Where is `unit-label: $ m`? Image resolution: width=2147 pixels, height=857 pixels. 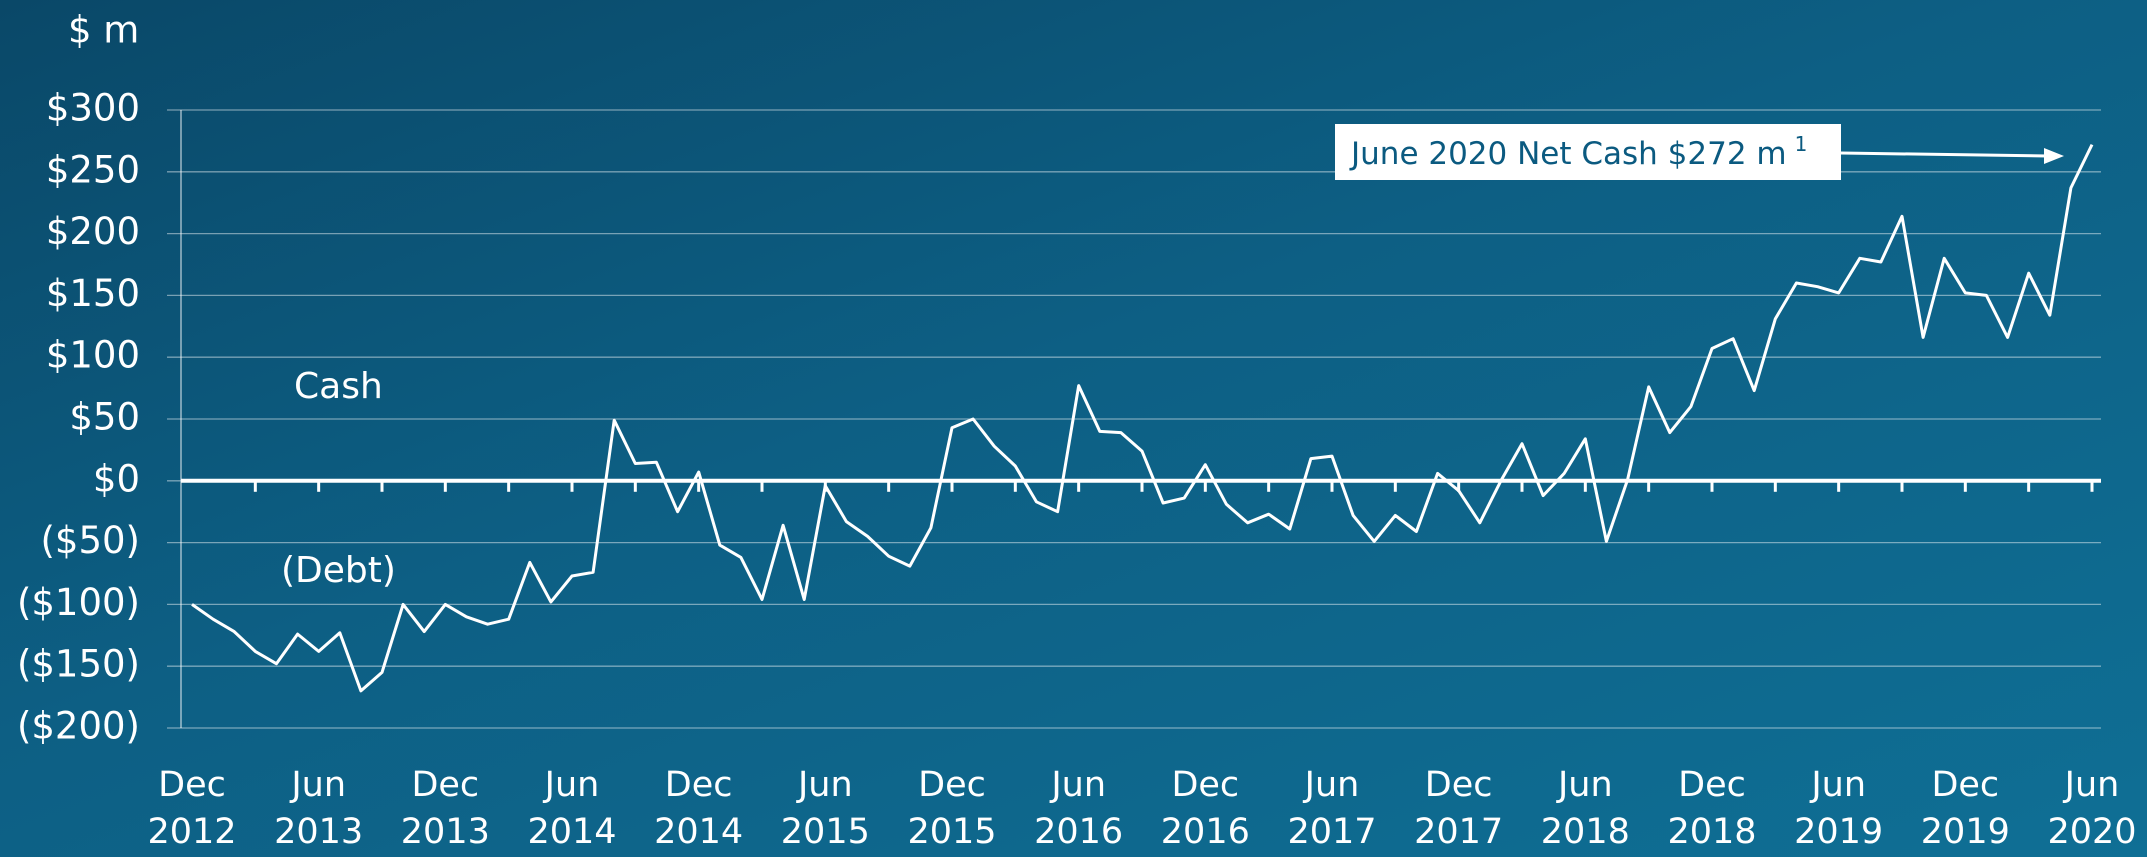
unit-label: $ m is located at coordinates (103, 30).